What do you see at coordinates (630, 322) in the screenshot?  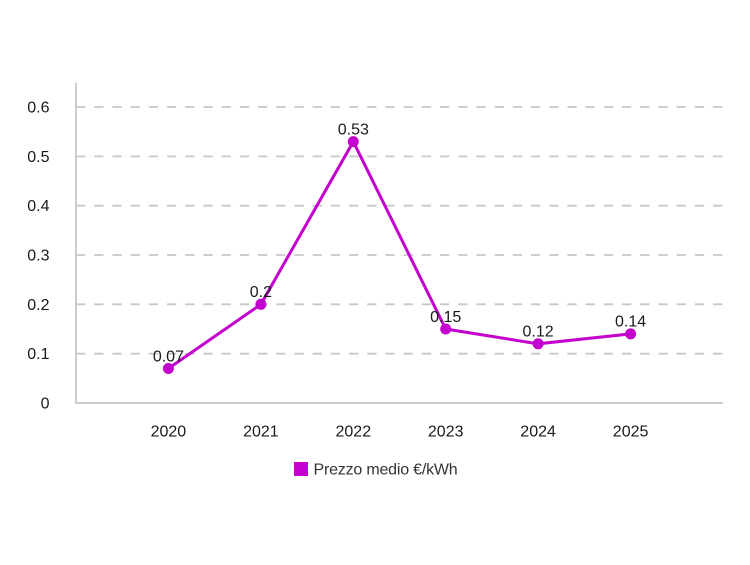 I see `svg-text: 0.14` at bounding box center [630, 322].